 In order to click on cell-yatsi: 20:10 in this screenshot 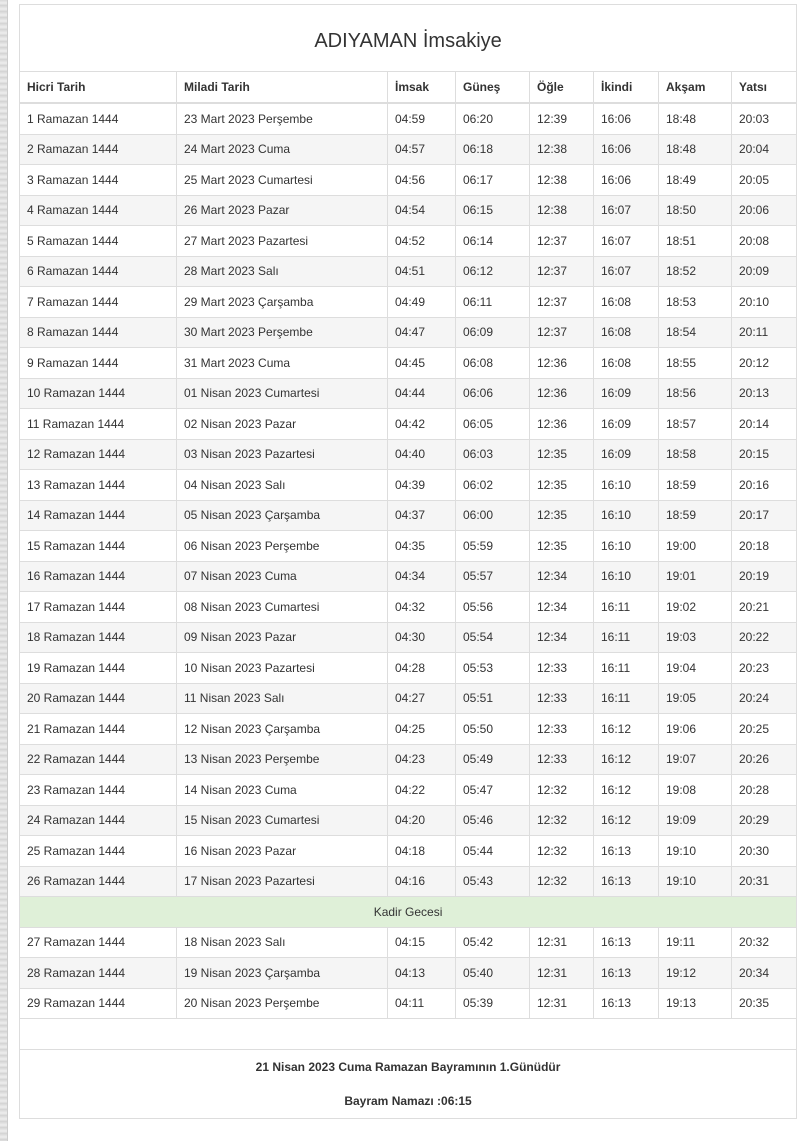, I will do `click(764, 302)`.